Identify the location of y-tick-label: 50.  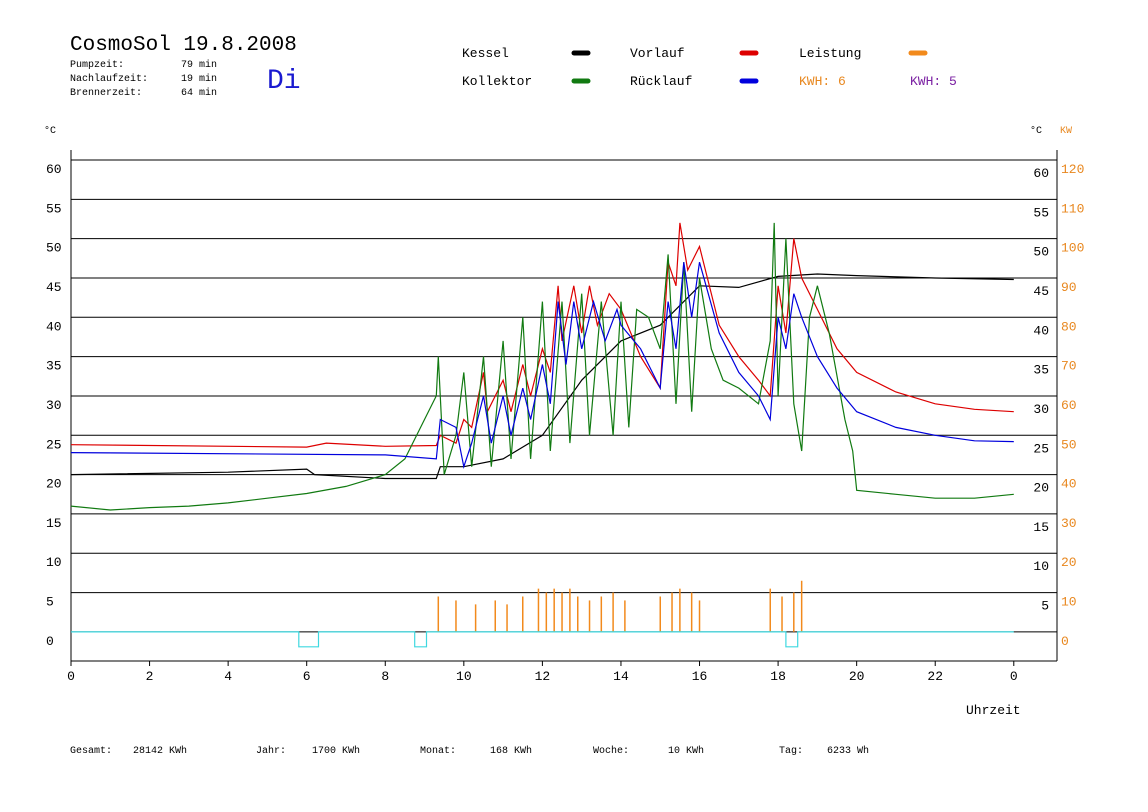
(54, 248).